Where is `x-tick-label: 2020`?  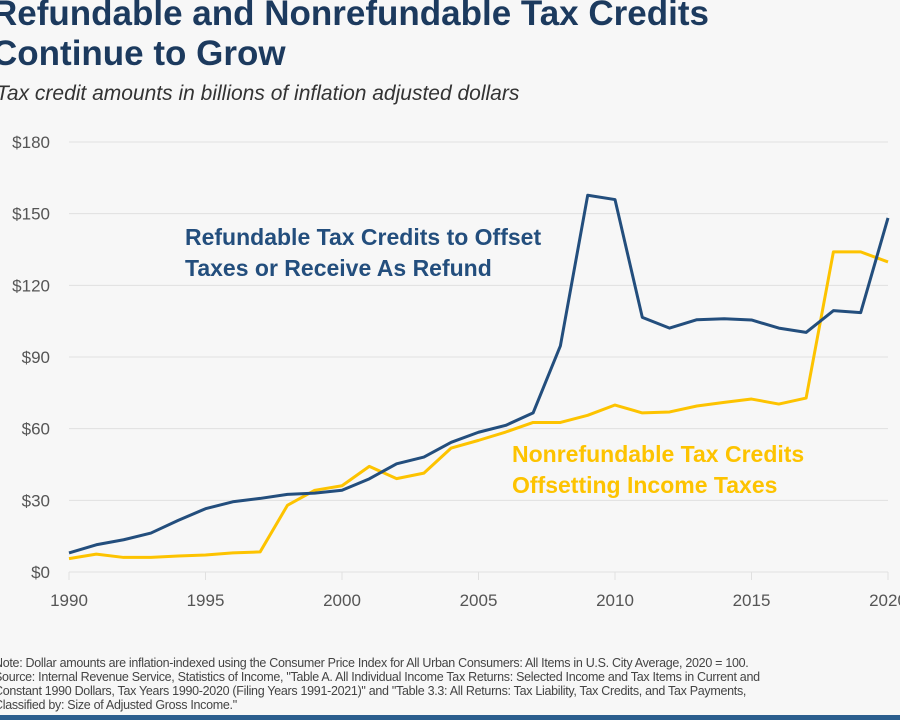 x-tick-label: 2020 is located at coordinates (884, 600).